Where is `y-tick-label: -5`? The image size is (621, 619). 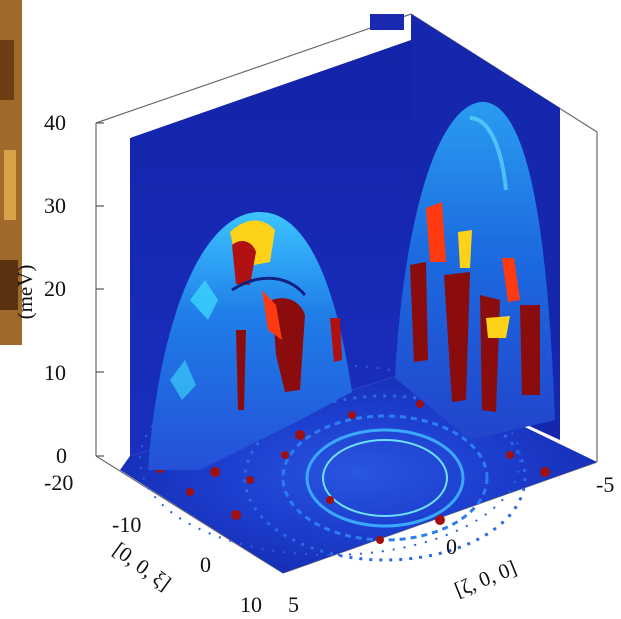
y-tick-label: -5 is located at coordinates (605, 484).